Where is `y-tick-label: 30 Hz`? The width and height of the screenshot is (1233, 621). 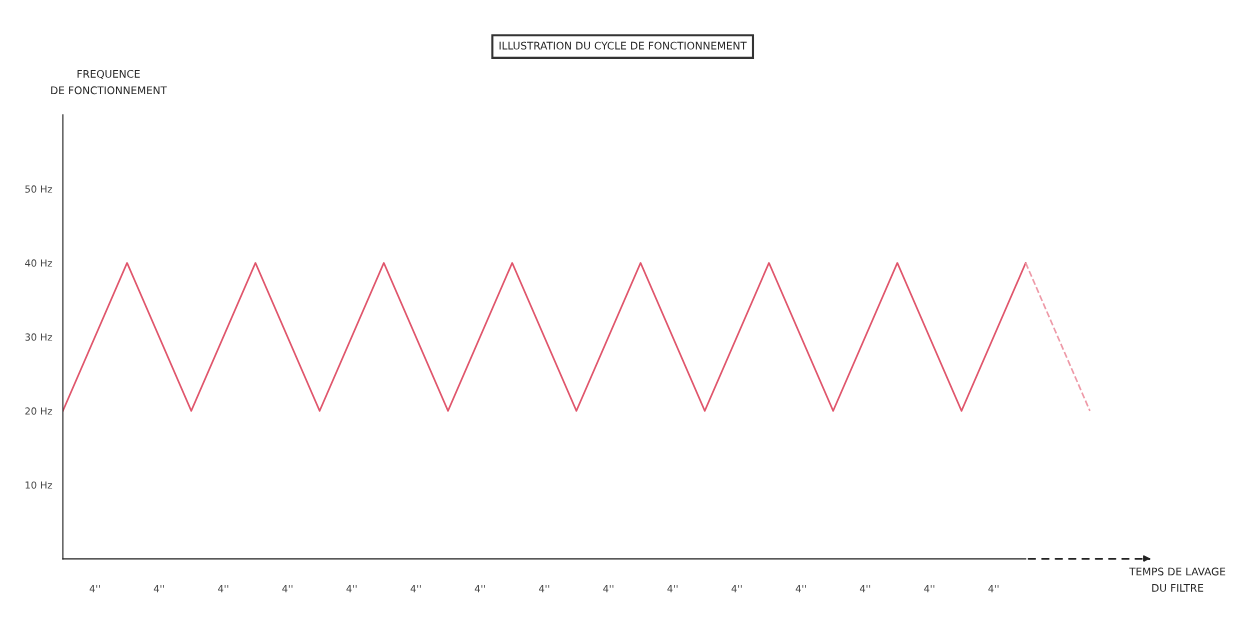 y-tick-label: 30 Hz is located at coordinates (39, 337).